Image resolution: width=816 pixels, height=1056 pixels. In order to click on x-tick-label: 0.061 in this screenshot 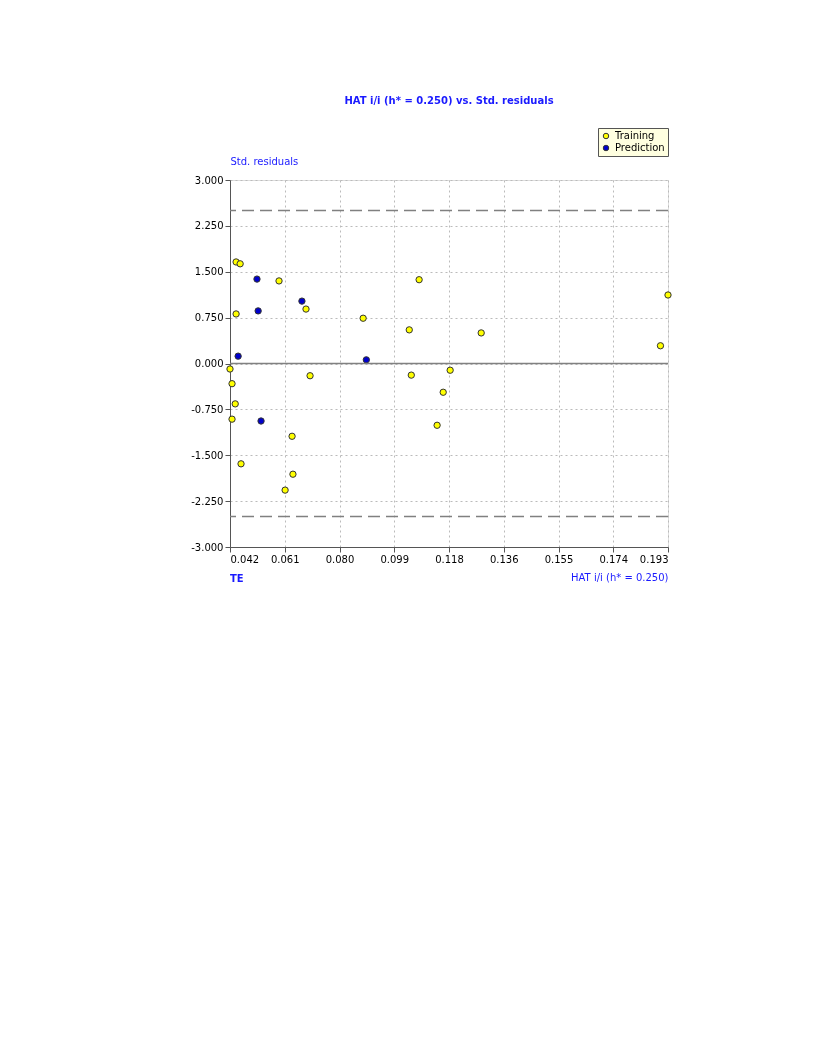, I will do `click(285, 559)`.